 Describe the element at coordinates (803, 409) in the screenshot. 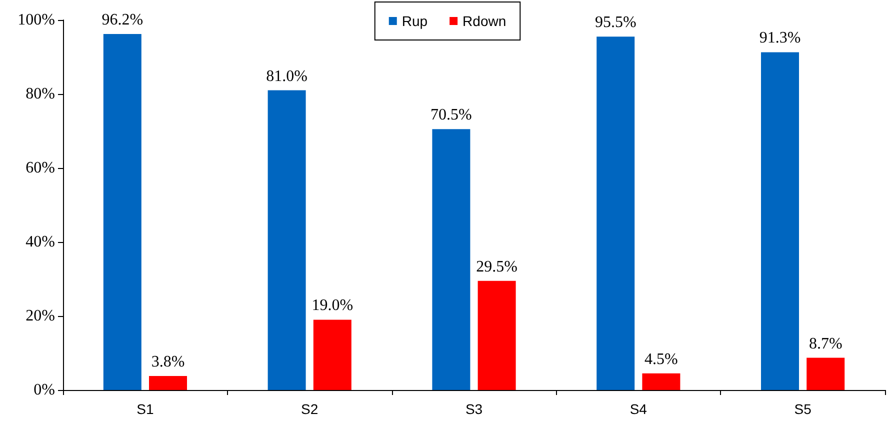

I see `x-tick-label: S5` at that location.